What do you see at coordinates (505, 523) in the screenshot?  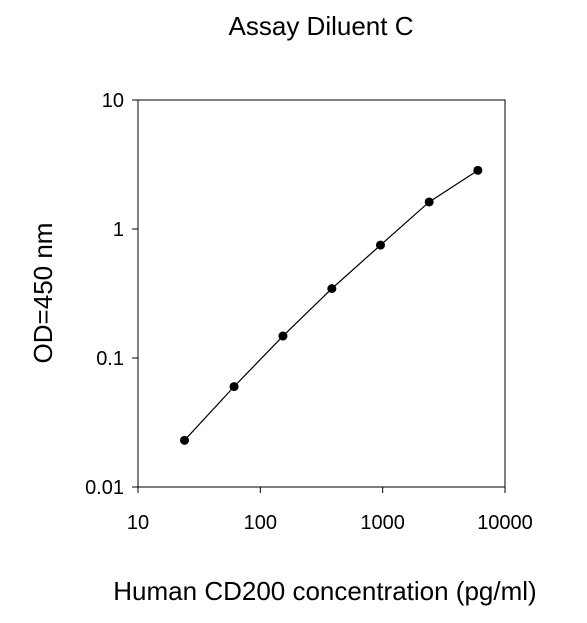 I see `x-tick-label: 10000` at bounding box center [505, 523].